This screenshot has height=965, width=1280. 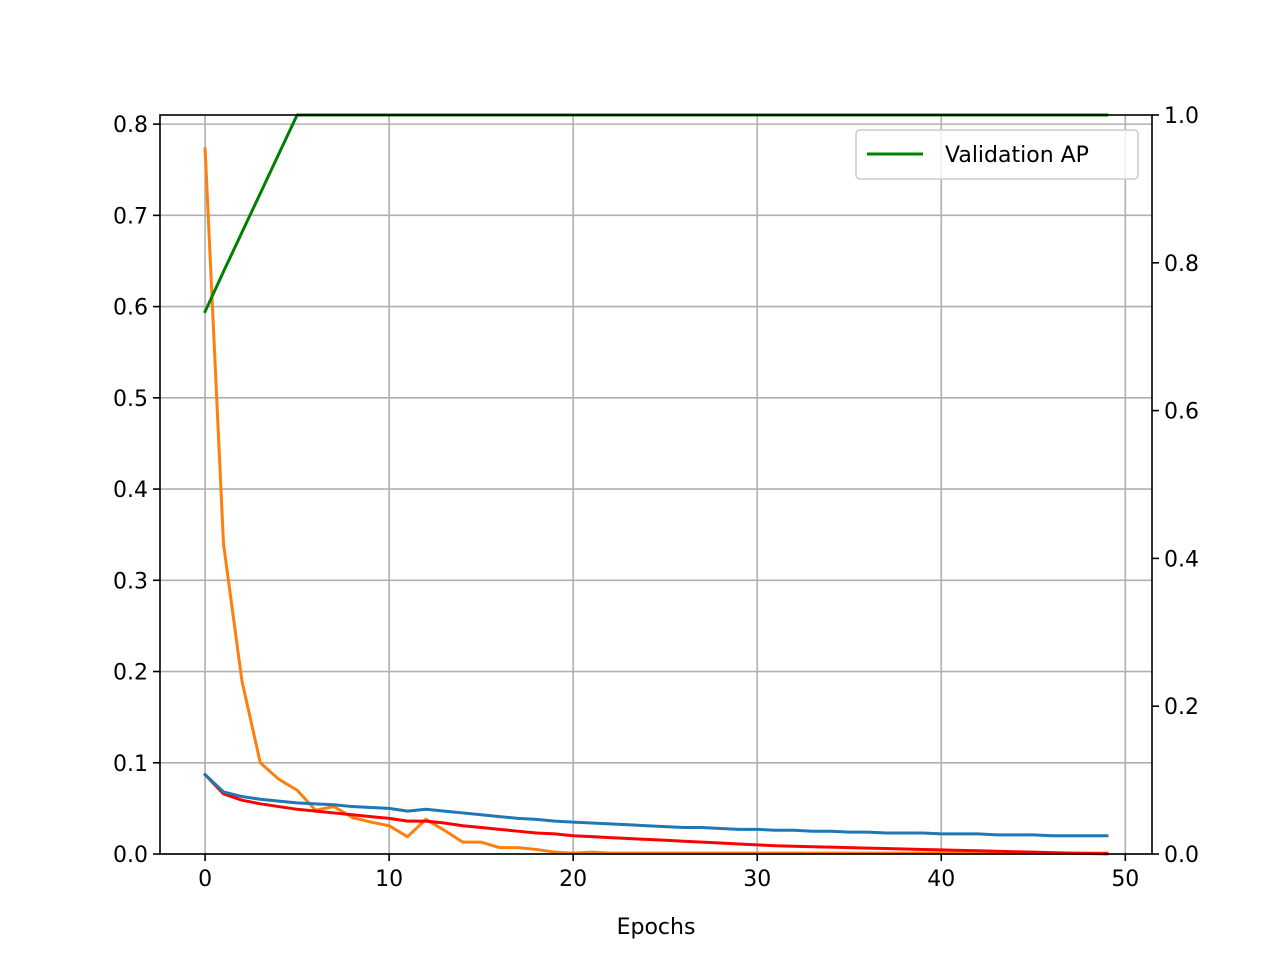 What do you see at coordinates (130, 308) in the screenshot?
I see `y-tick-label: 0.6` at bounding box center [130, 308].